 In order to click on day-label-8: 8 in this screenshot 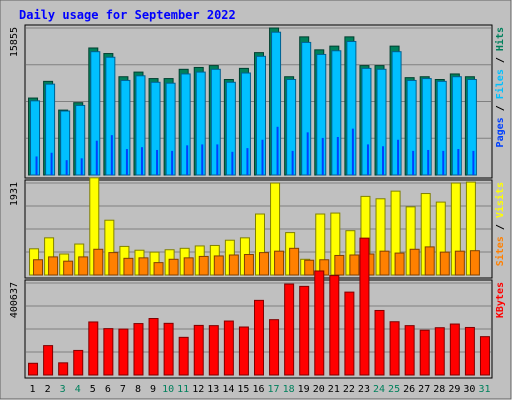, I will do `click(138, 389)`.